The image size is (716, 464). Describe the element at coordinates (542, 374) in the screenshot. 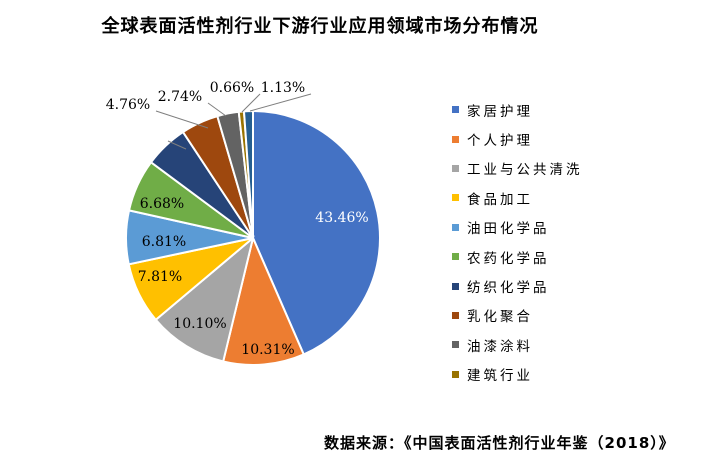

I see `legend-item-9: 建筑行业` at that location.